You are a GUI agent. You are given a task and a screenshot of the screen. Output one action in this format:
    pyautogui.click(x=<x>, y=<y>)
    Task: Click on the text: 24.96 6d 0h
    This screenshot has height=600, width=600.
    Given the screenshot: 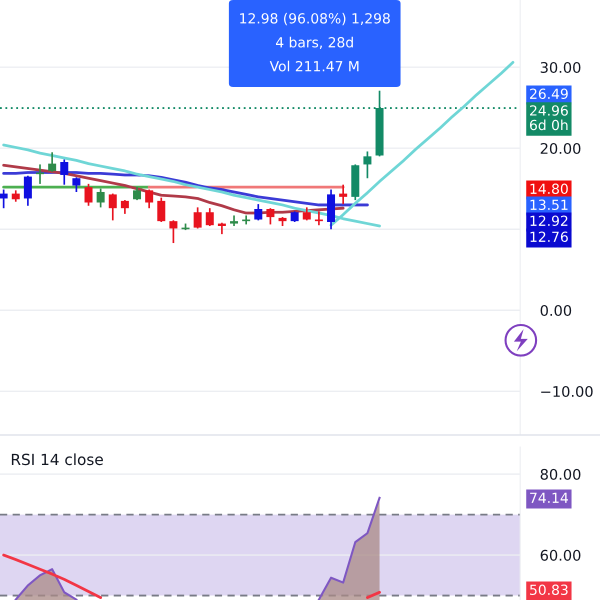 What is the action you would take?
    pyautogui.click(x=549, y=117)
    